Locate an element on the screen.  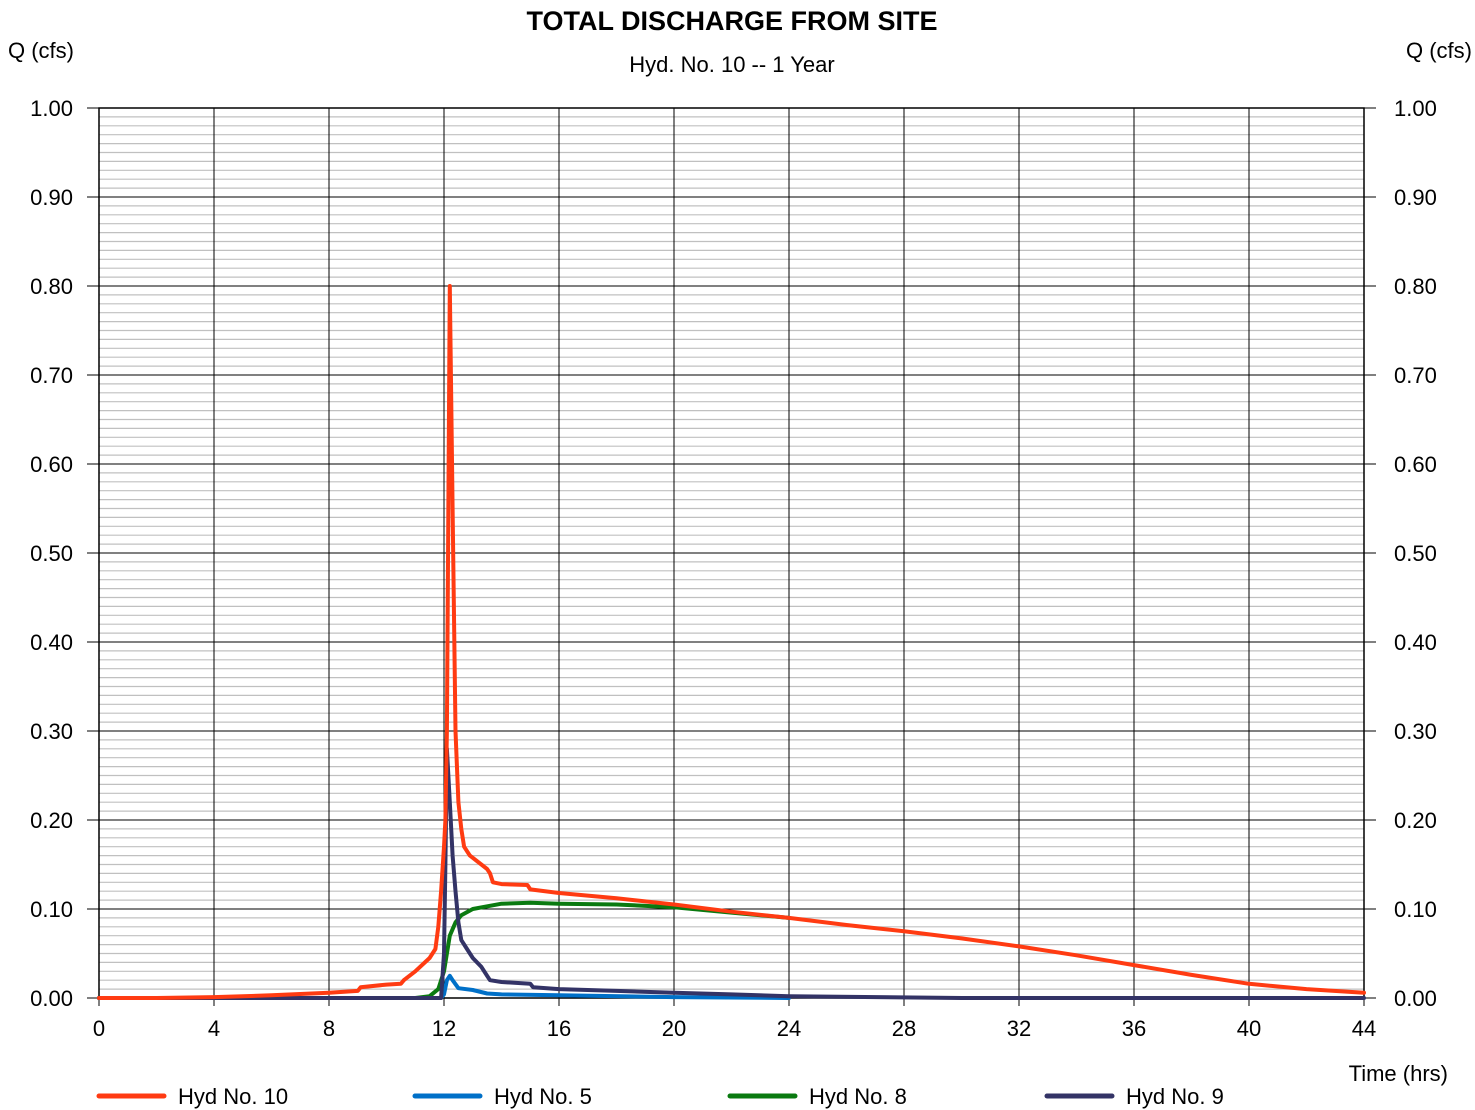
x-tick-label: 4 is located at coordinates (214, 1028).